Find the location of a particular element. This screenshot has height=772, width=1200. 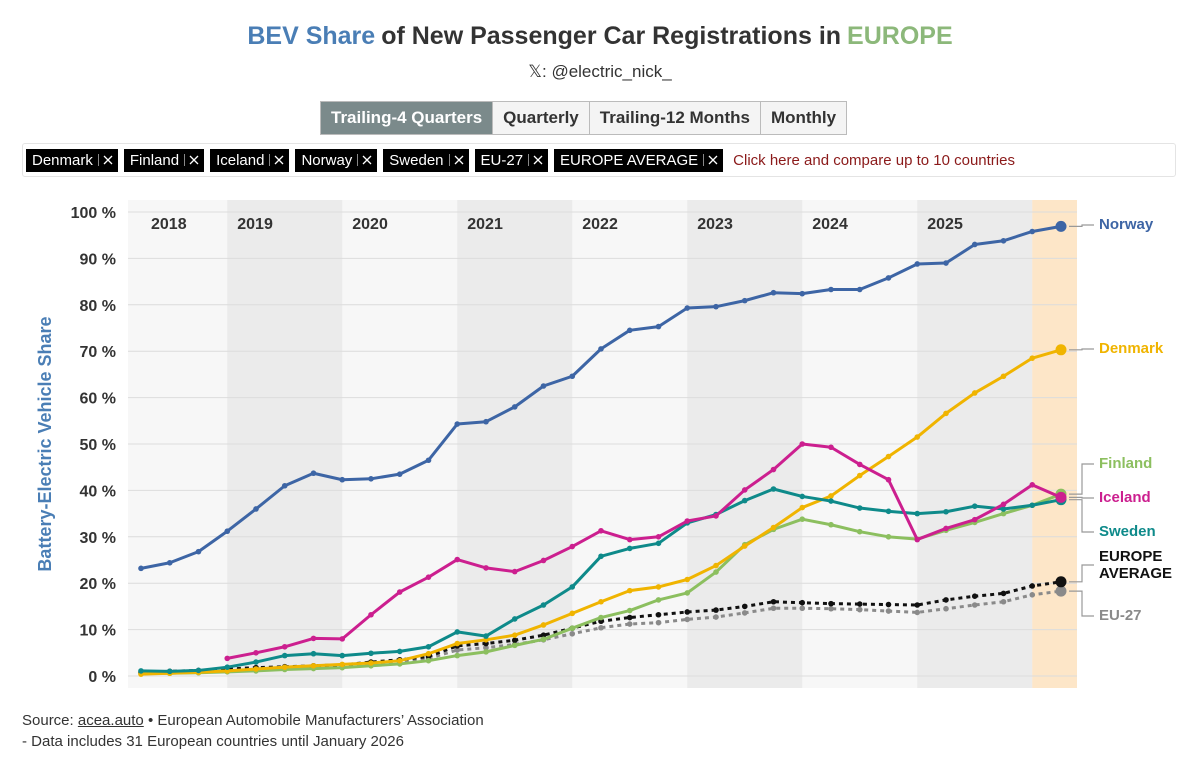

year-label: 2020 is located at coordinates (370, 224).